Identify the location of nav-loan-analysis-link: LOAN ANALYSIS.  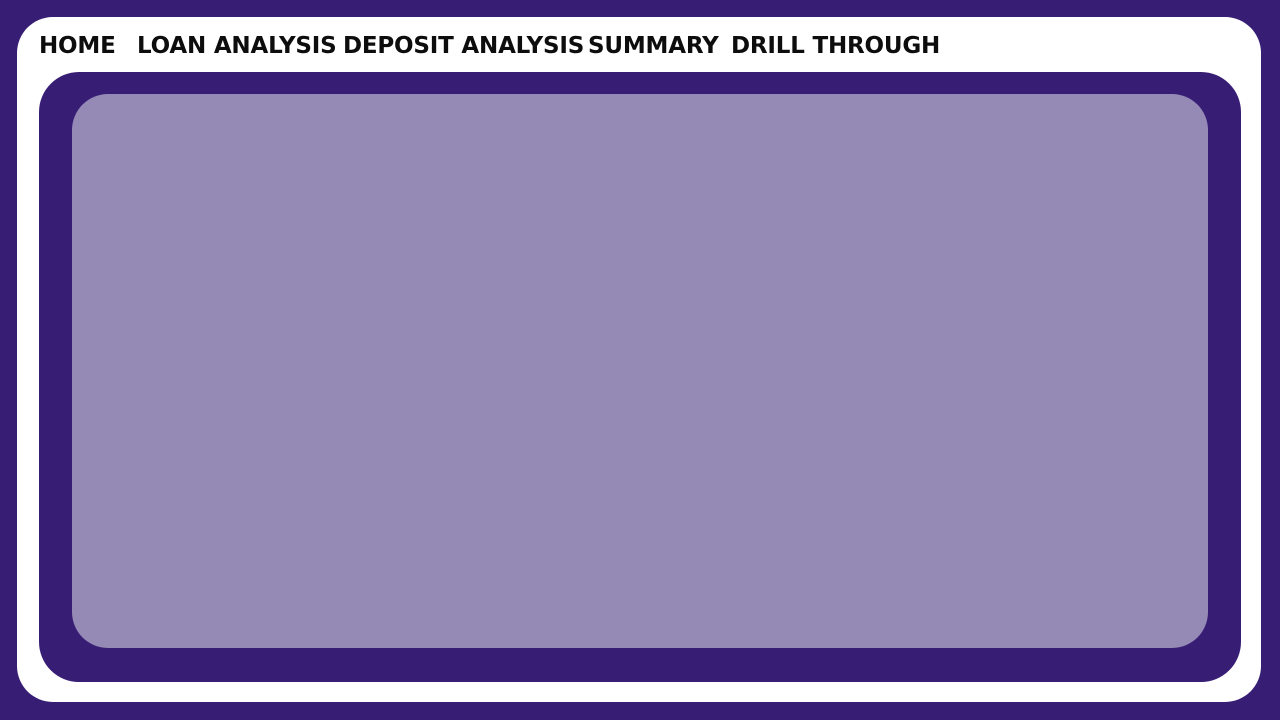
(237, 46).